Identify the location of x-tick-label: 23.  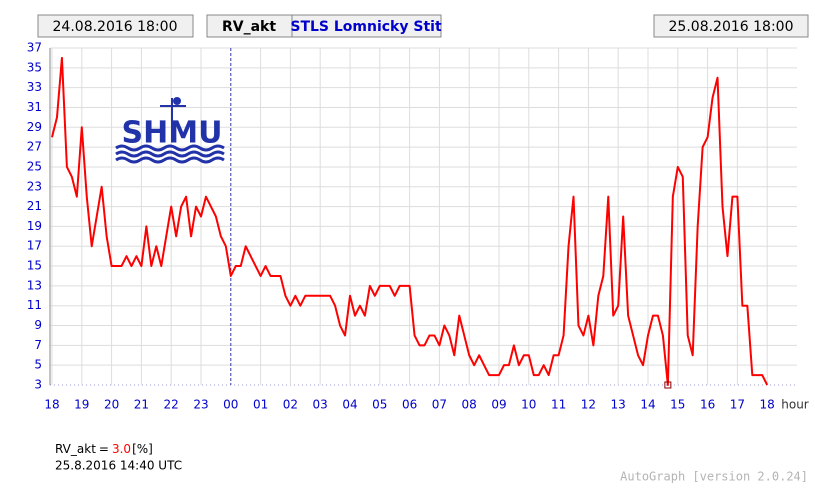
(200, 405).